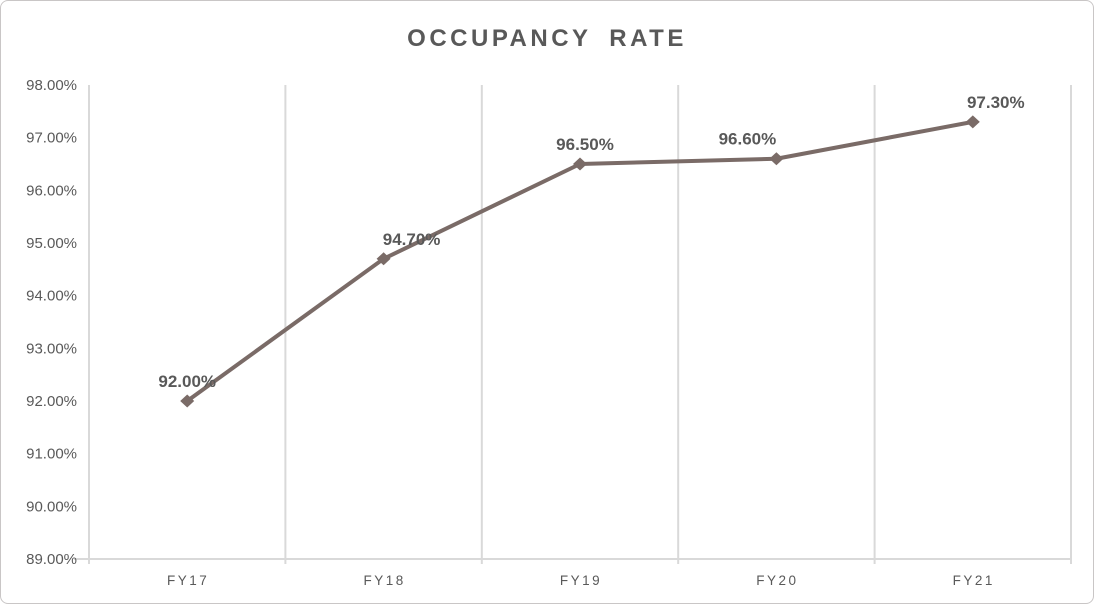 This screenshot has height=604, width=1094. Describe the element at coordinates (581, 580) in the screenshot. I see `x-axis-tick-label: FY19` at that location.